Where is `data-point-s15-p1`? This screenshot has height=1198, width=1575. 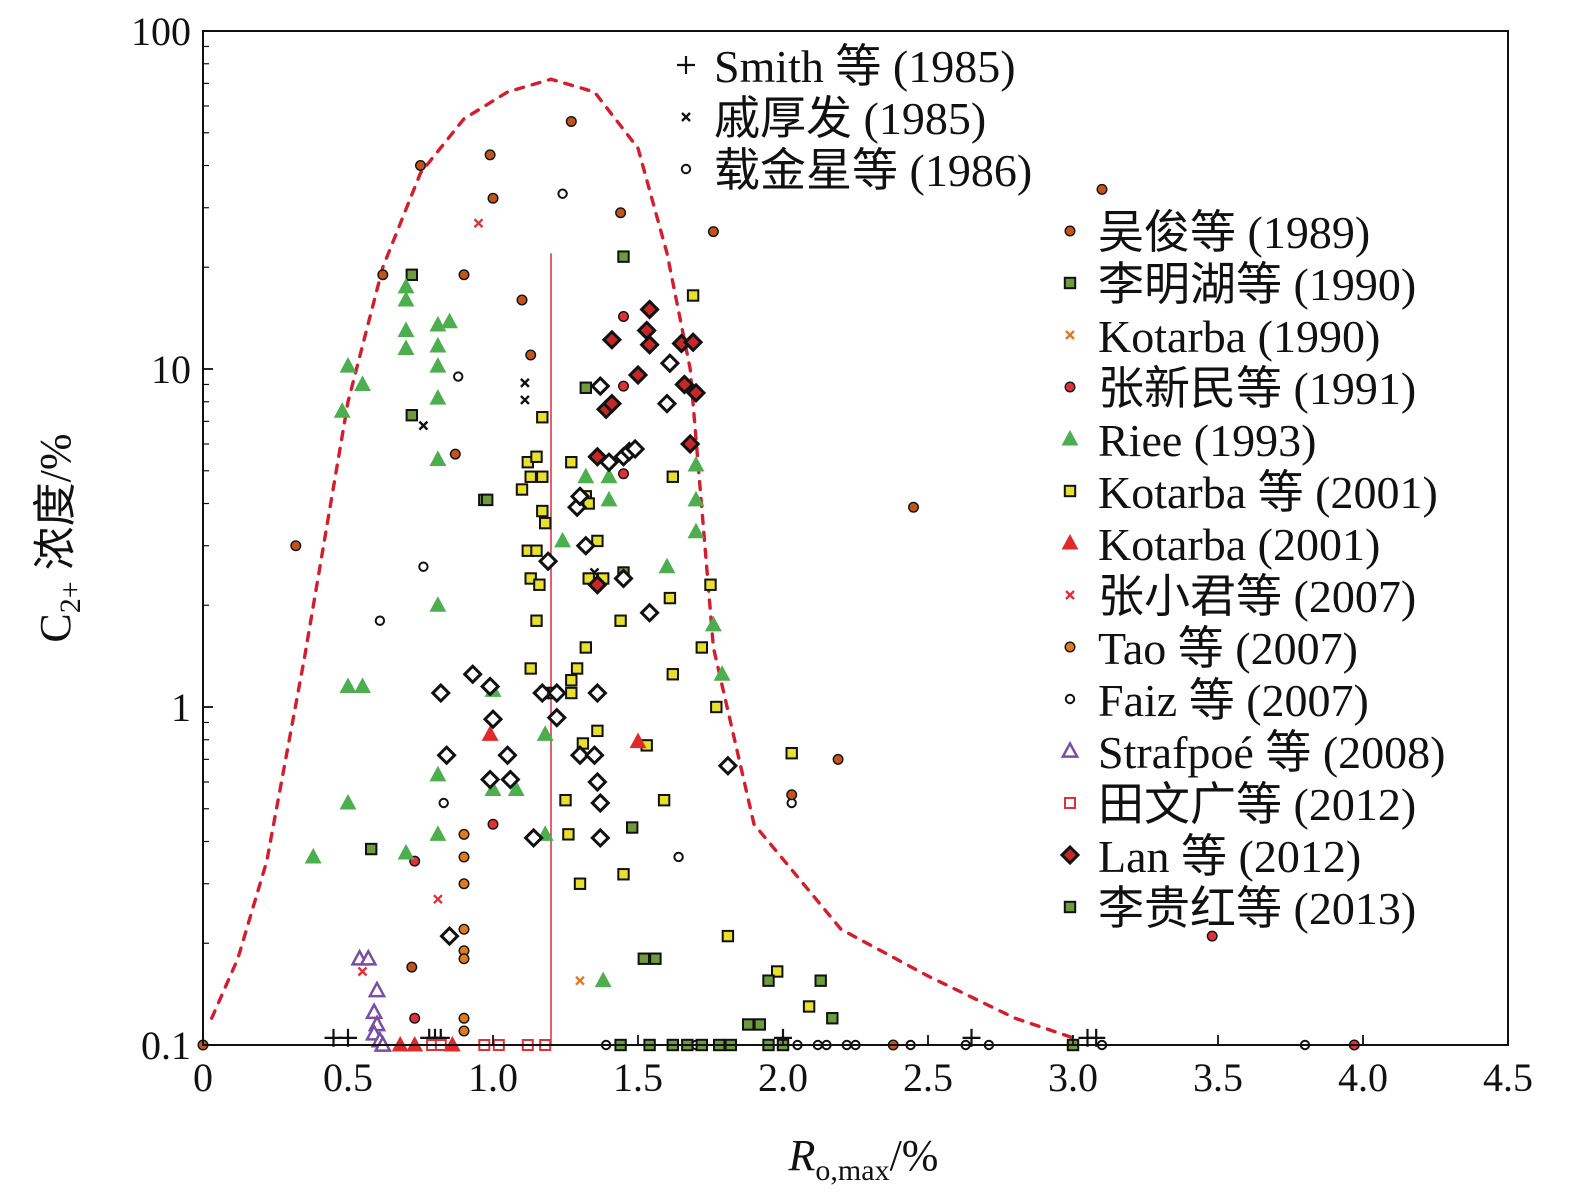 data-point-s15-p1 is located at coordinates (612, 339).